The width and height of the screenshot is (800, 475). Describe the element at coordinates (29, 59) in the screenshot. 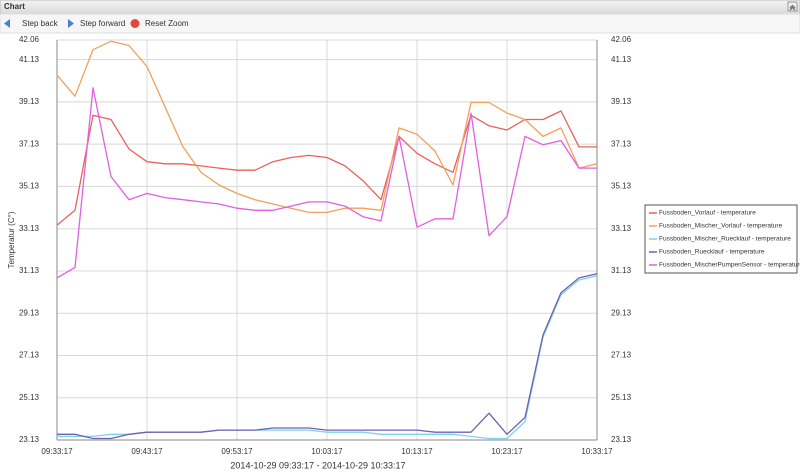

I see `y-tick-label: 41.13` at that location.